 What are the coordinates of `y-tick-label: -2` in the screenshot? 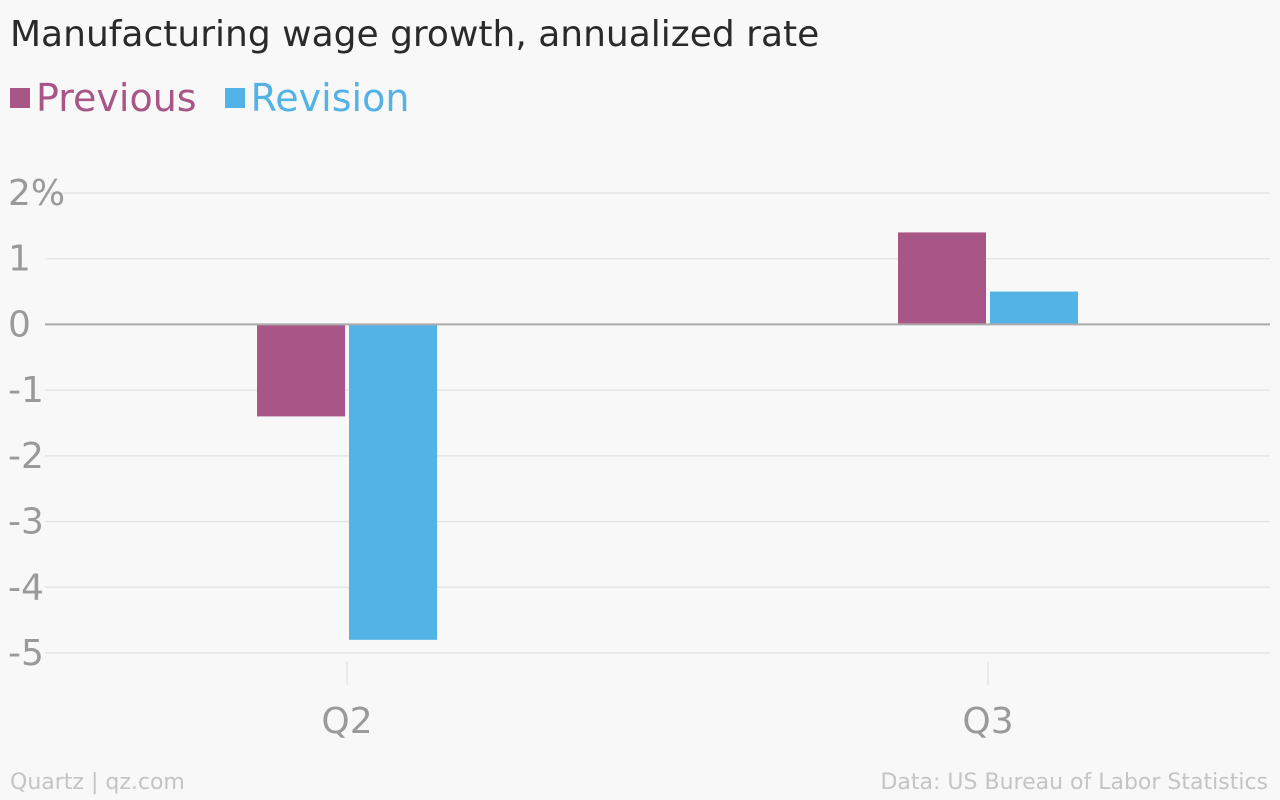 It's located at (26, 456).